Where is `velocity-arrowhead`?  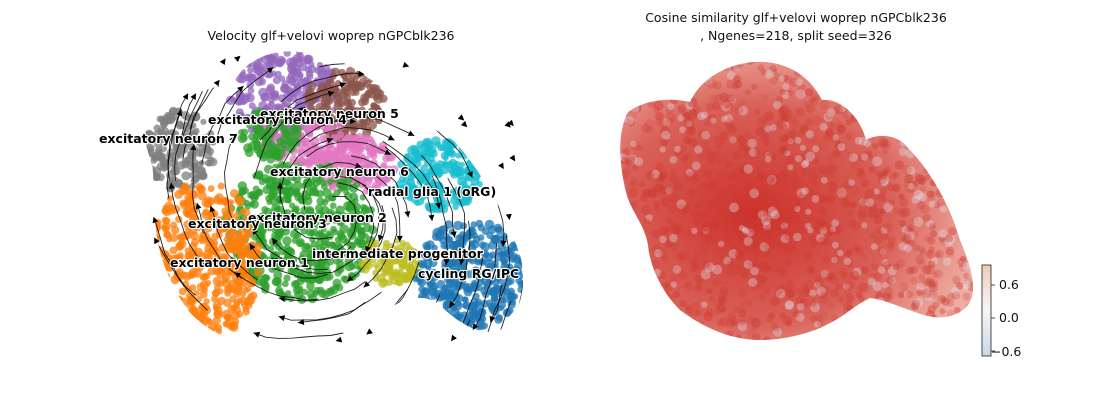 velocity-arrowhead is located at coordinates (301, 110).